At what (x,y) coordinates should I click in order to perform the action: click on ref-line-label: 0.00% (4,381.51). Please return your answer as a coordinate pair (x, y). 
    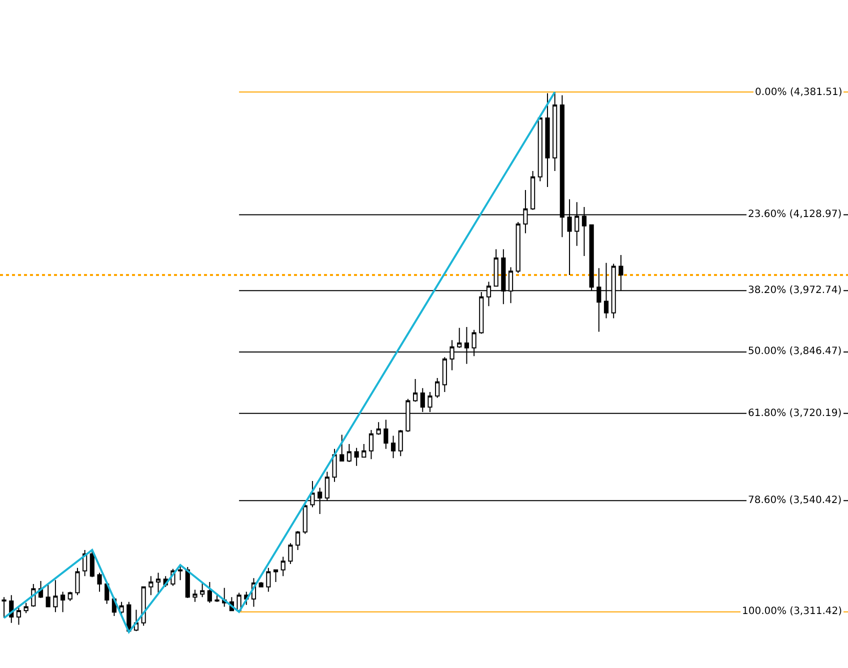
    Looking at the image, I should click on (798, 92).